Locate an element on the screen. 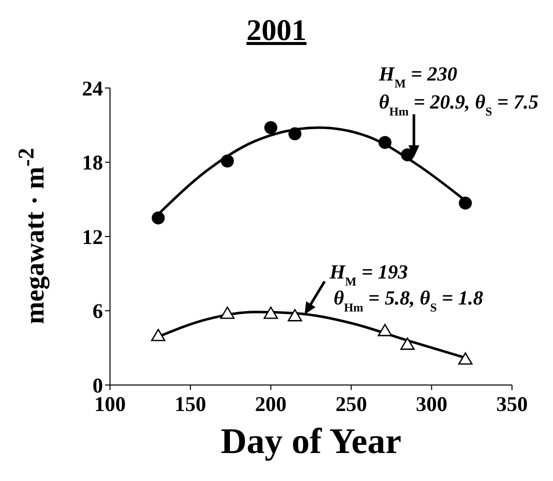 This screenshot has width=553, height=481. x-tick-label: 200 is located at coordinates (271, 404).